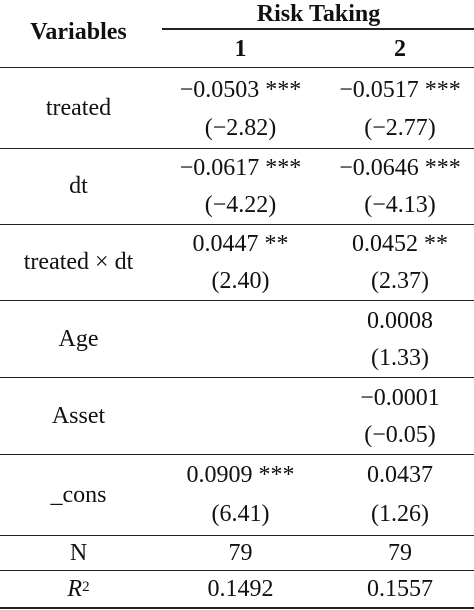 The image size is (474, 610). What do you see at coordinates (400, 358) in the screenshot?
I see `age-col2-tstat: (1.33)` at bounding box center [400, 358].